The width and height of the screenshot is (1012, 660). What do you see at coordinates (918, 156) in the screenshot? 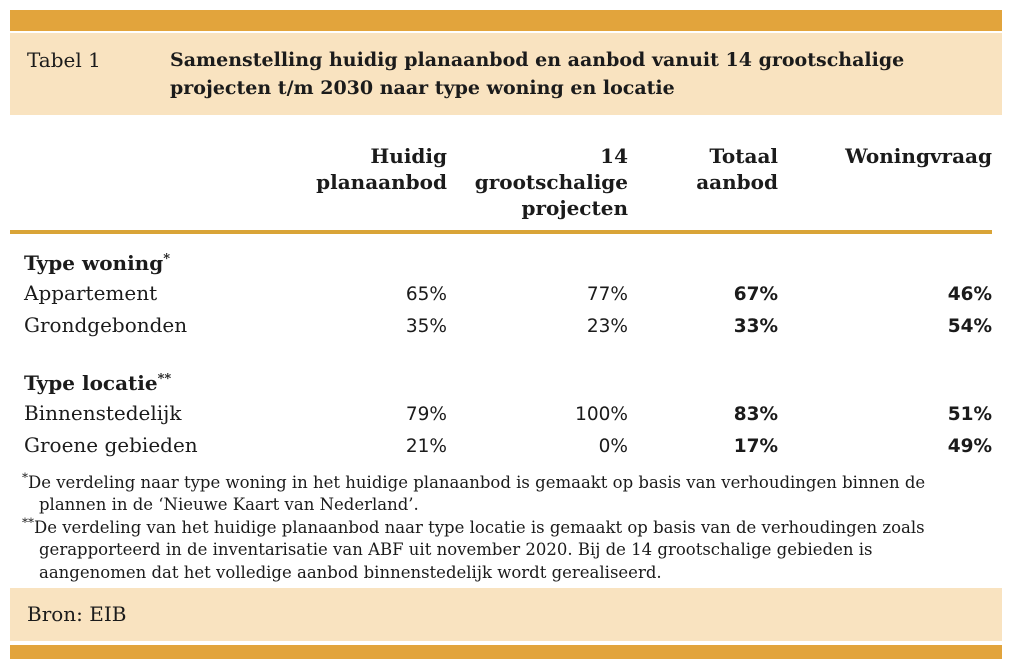
I see `header-line: Woningvraag` at bounding box center [918, 156].